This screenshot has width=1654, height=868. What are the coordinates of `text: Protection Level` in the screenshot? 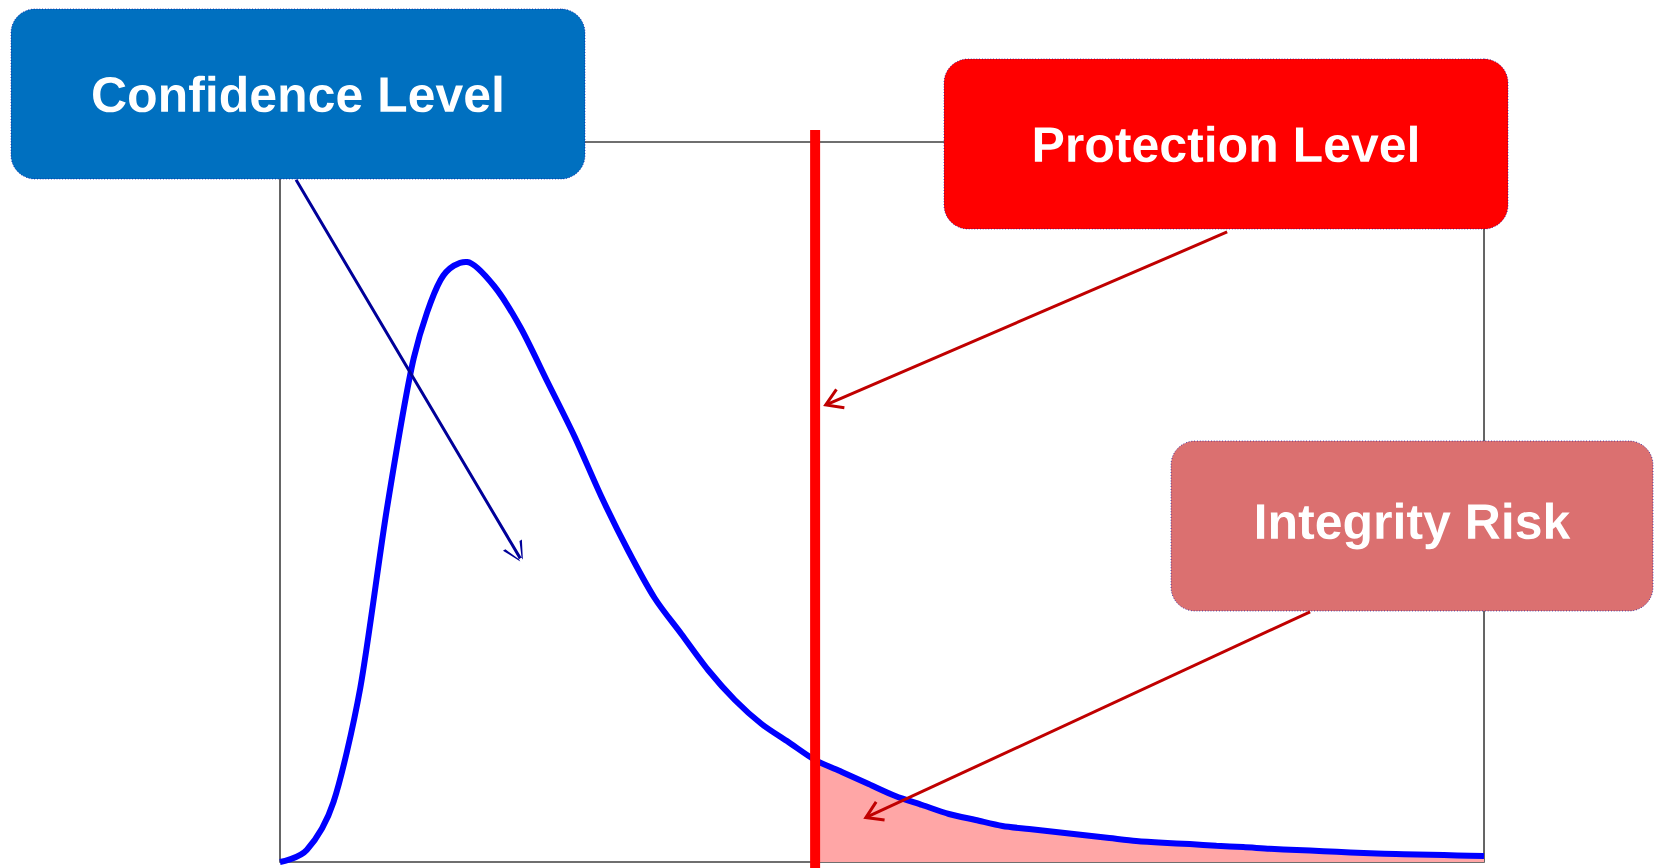 It's located at (1225, 144).